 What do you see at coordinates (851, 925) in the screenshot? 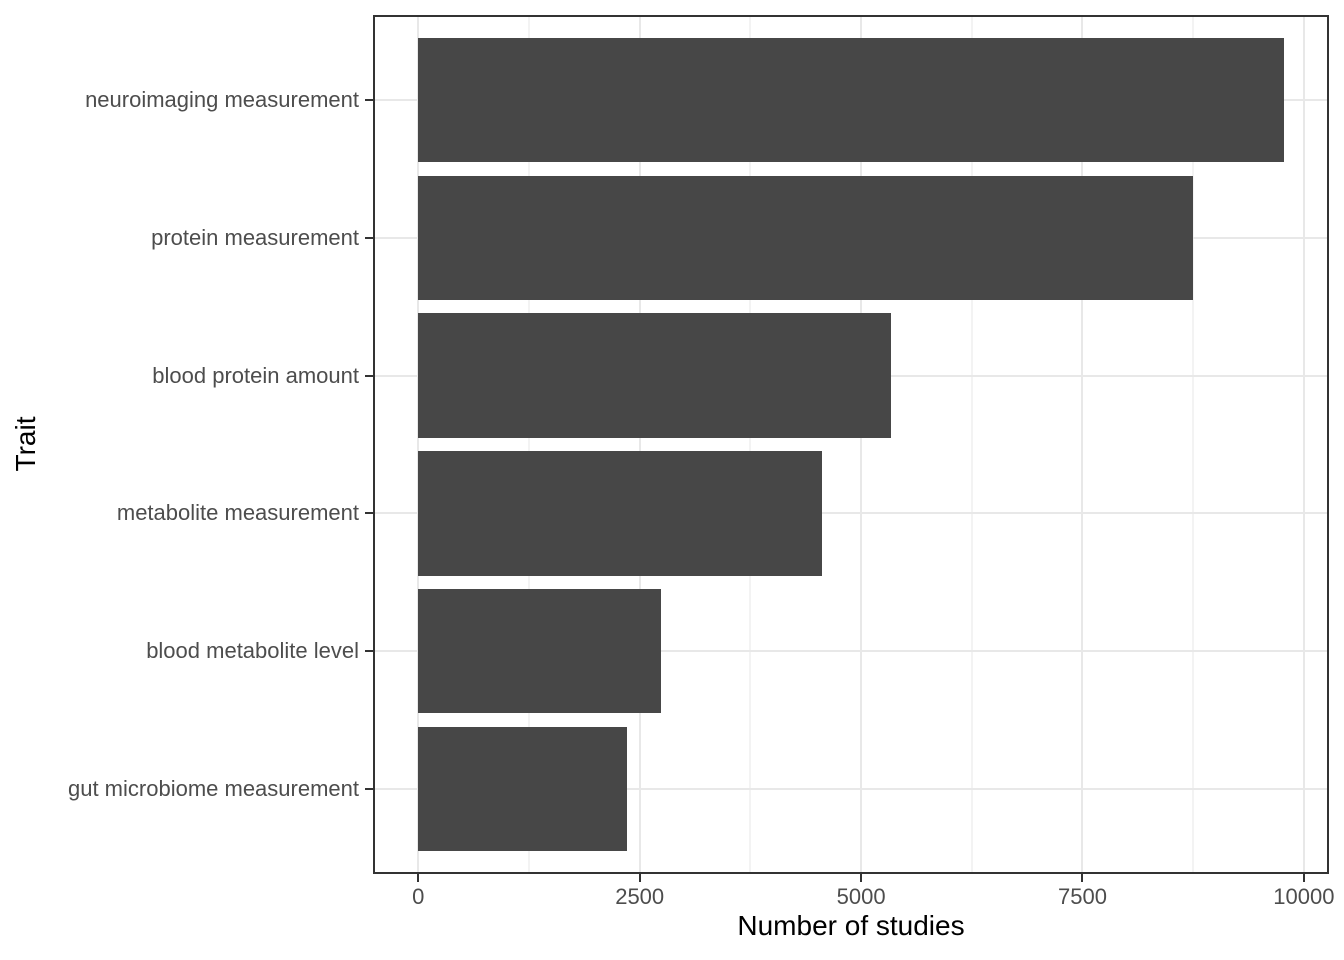
I see `x-axis-title: Number of studies` at bounding box center [851, 925].